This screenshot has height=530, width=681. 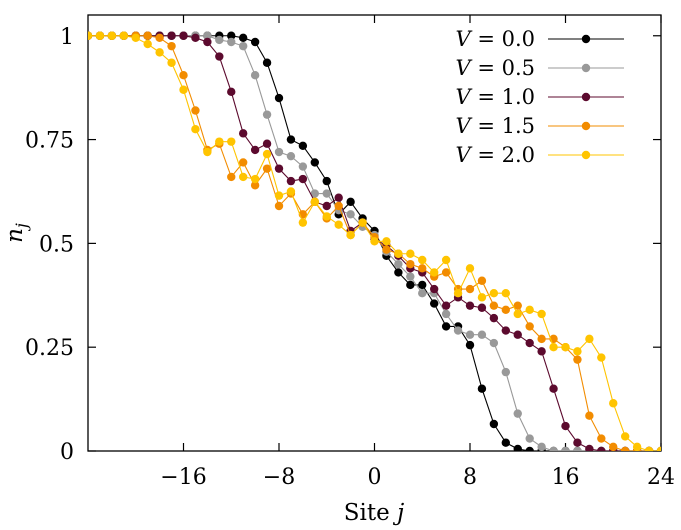 What do you see at coordinates (15, 235) in the screenshot?
I see `y-axis-label-symbol: n` at bounding box center [15, 235].